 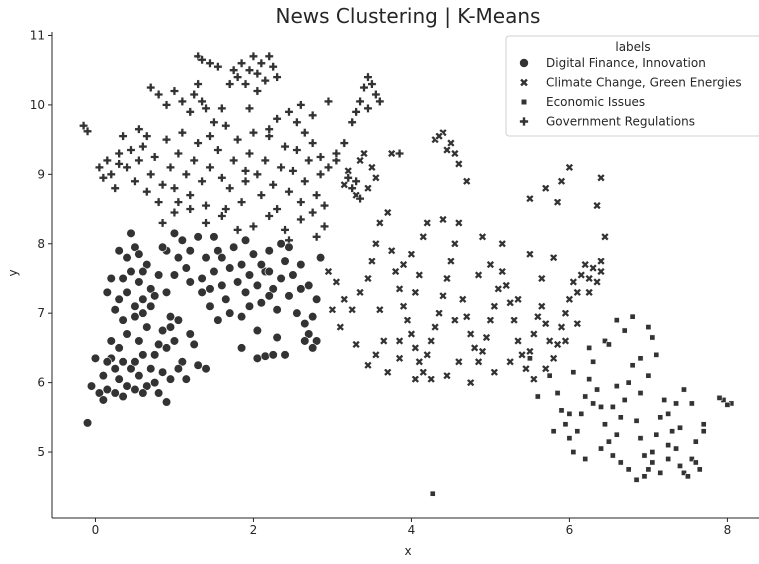 What do you see at coordinates (630, 83) in the screenshot?
I see `legend-item: Climate Change, Green Energies` at bounding box center [630, 83].